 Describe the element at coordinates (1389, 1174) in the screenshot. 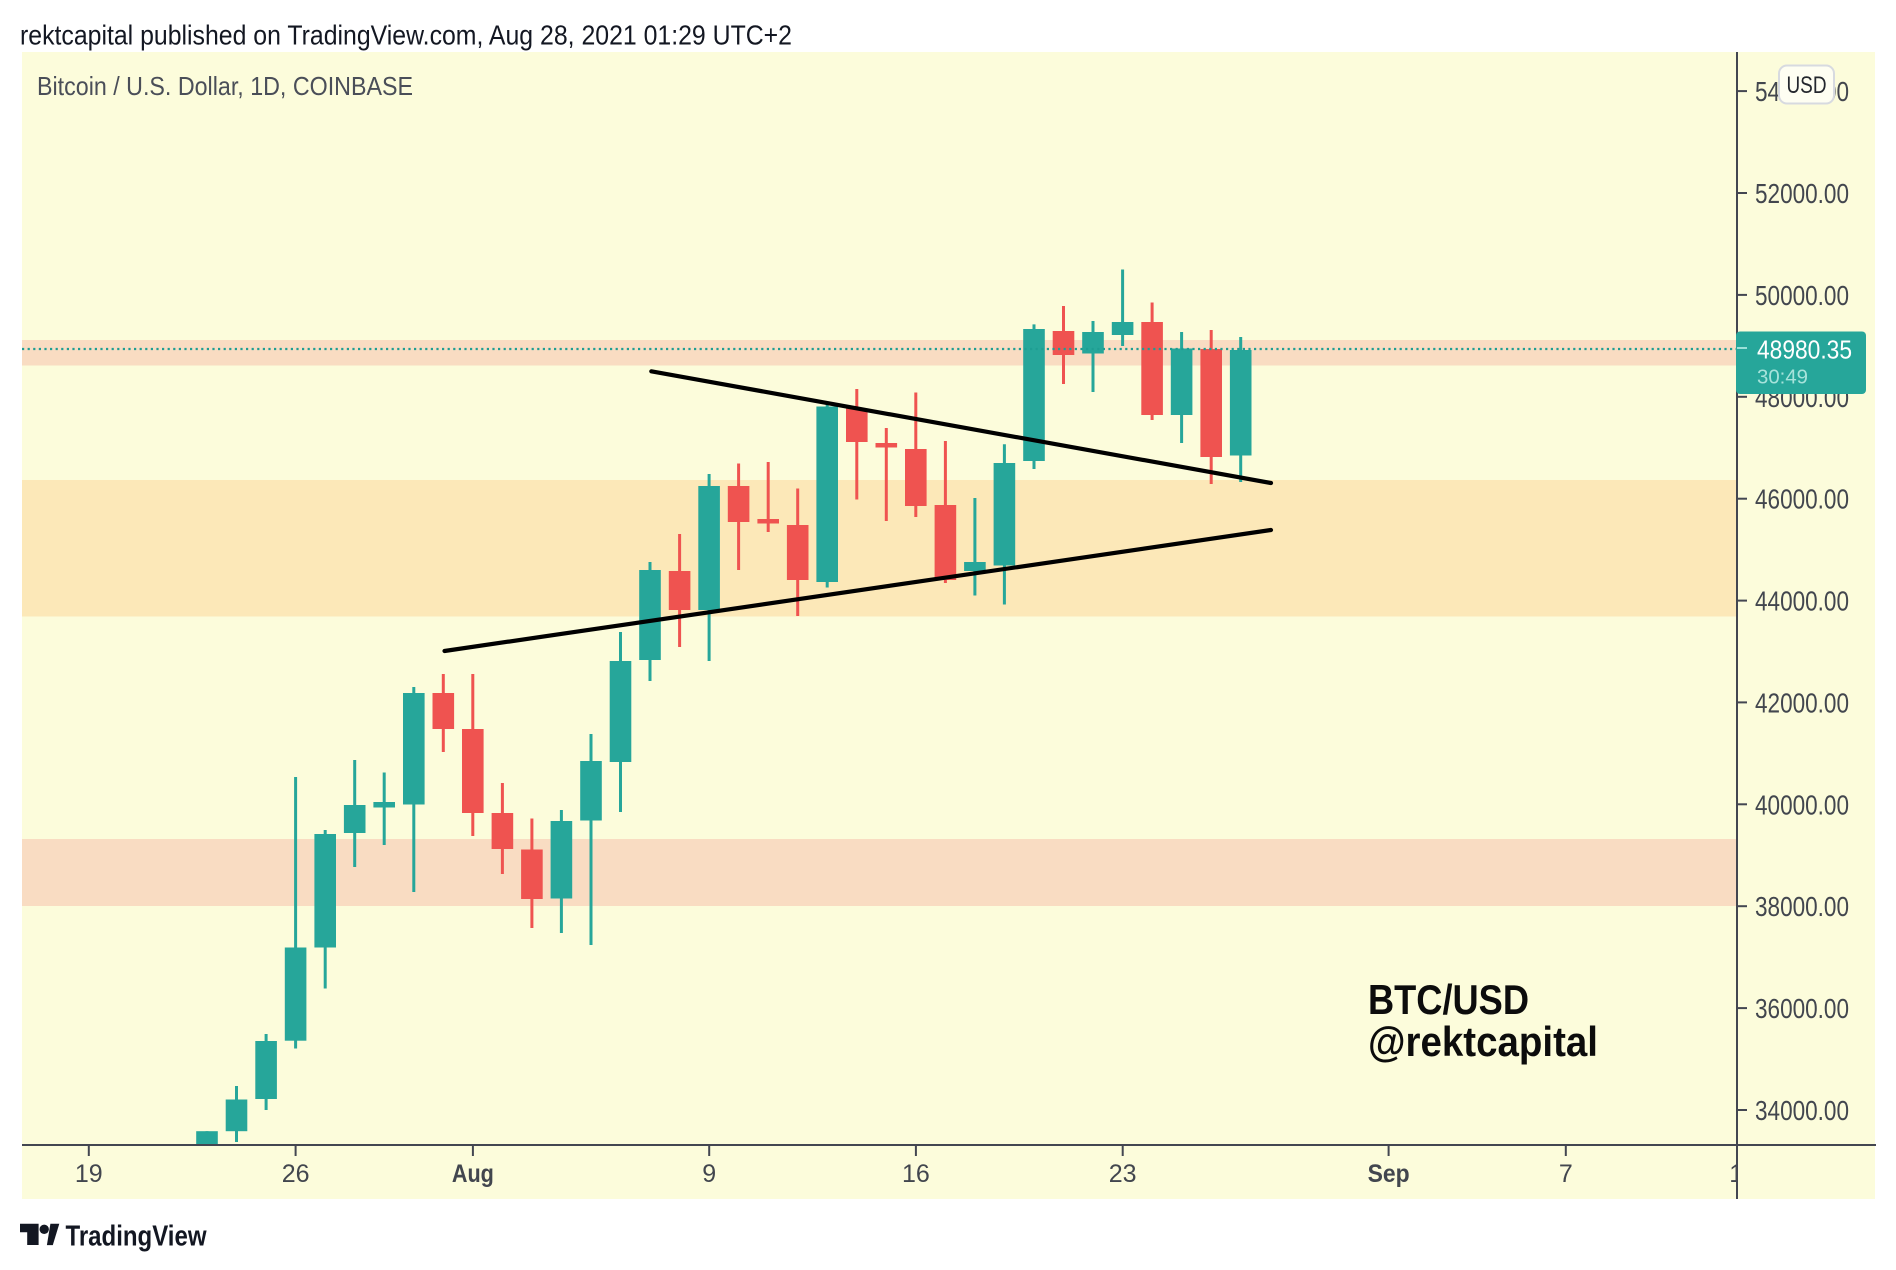

I see `svg-text: Sep` at that location.